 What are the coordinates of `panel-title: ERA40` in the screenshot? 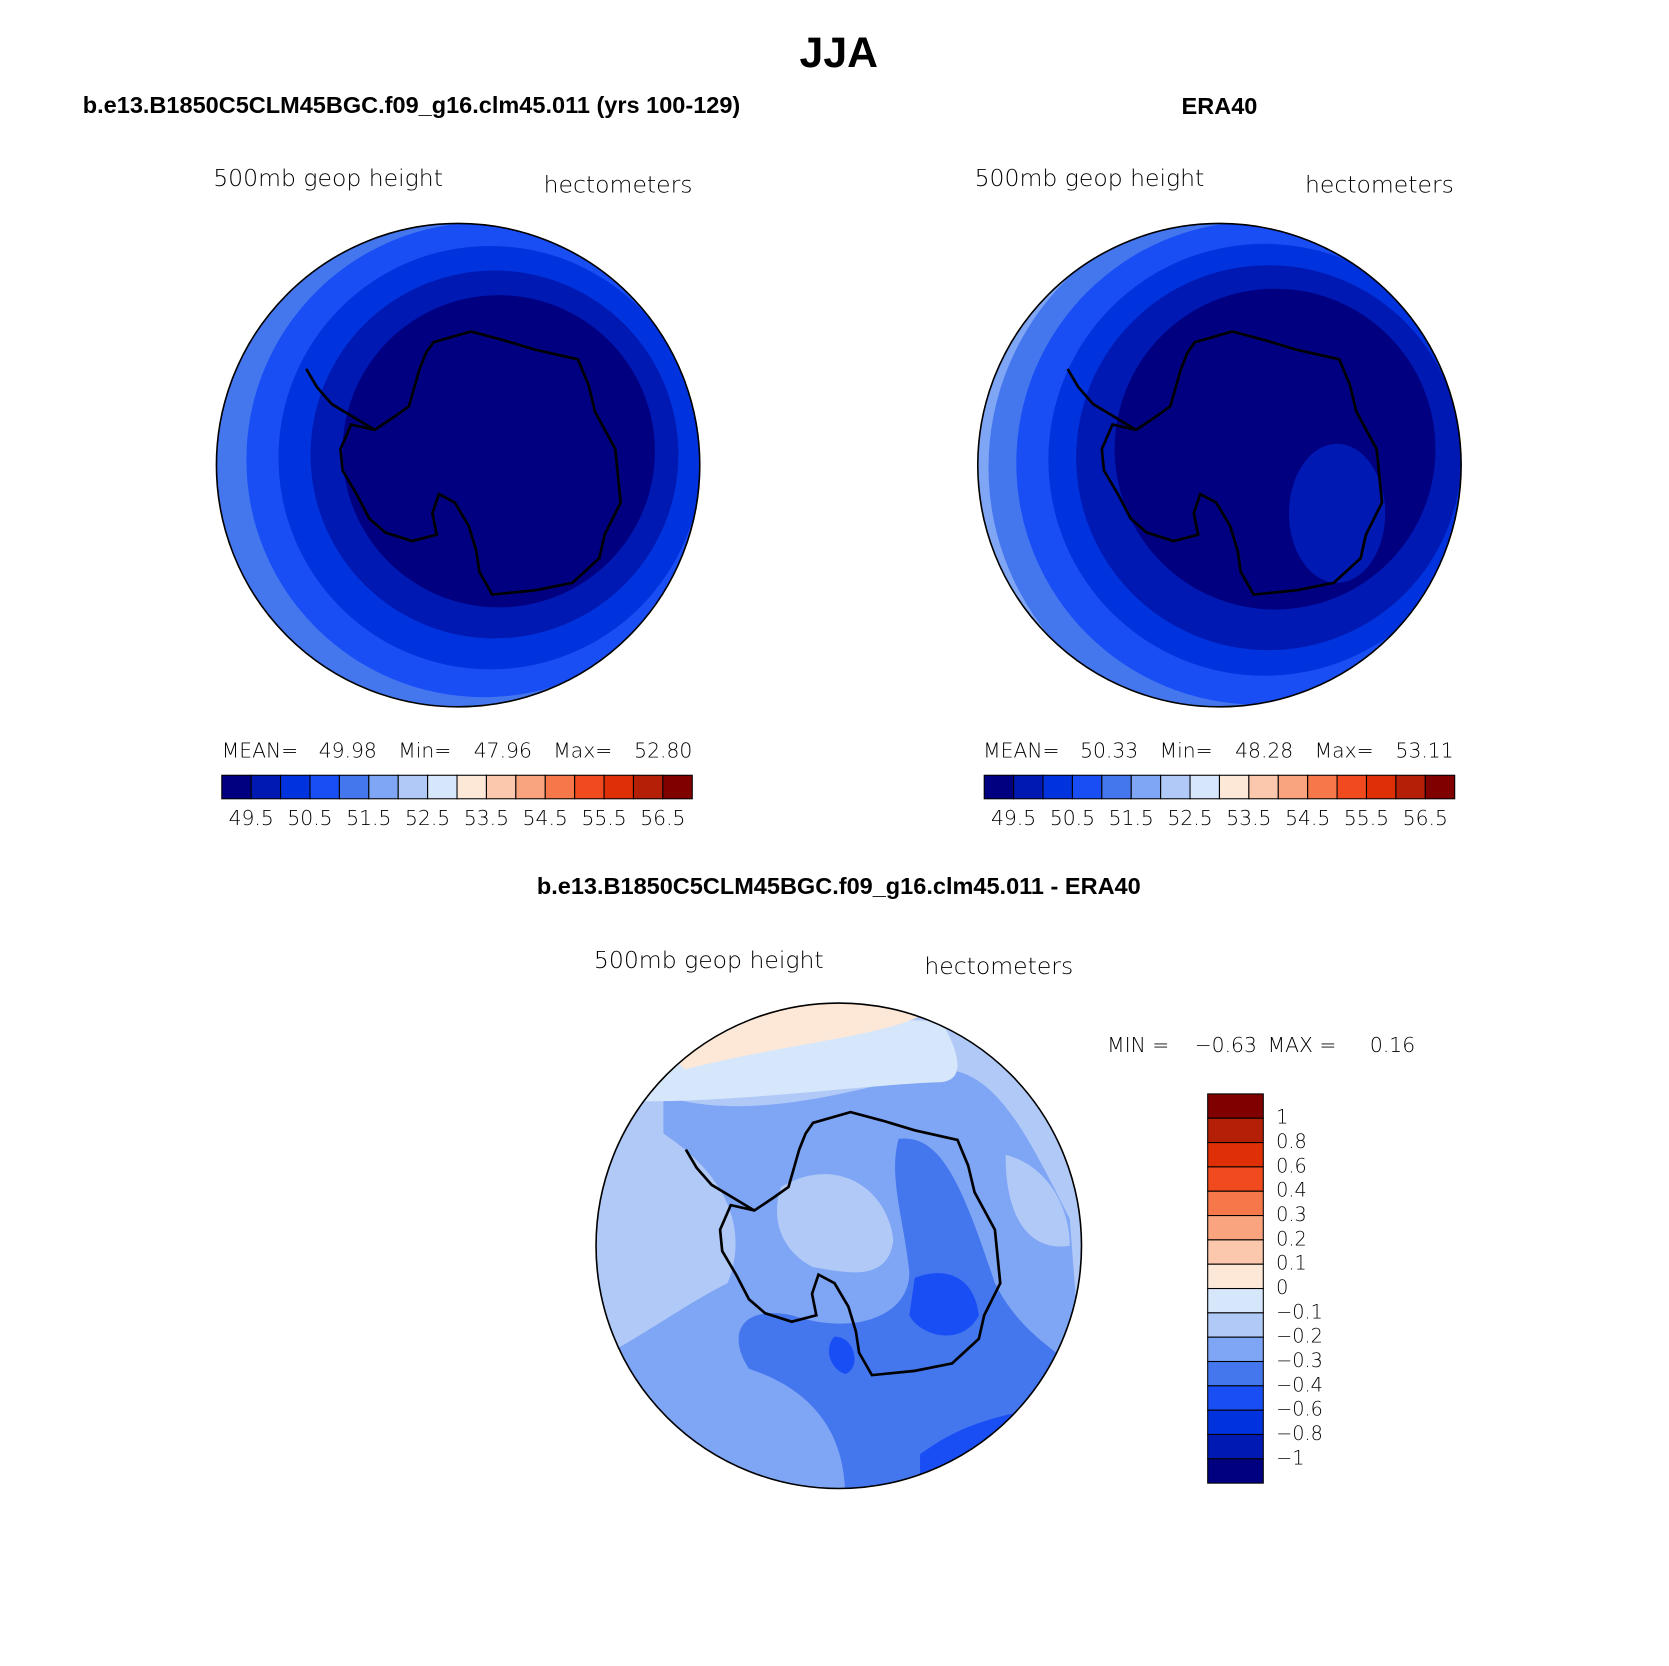 It's located at (1220, 106).